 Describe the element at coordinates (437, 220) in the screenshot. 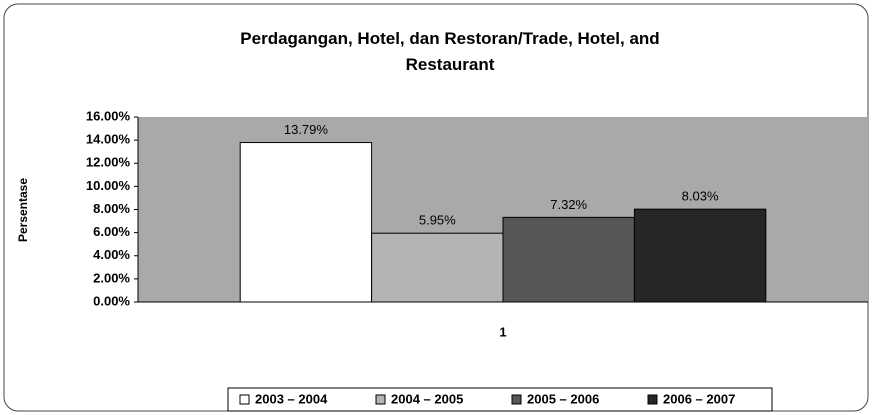

I see `data-label: 5.95%` at that location.